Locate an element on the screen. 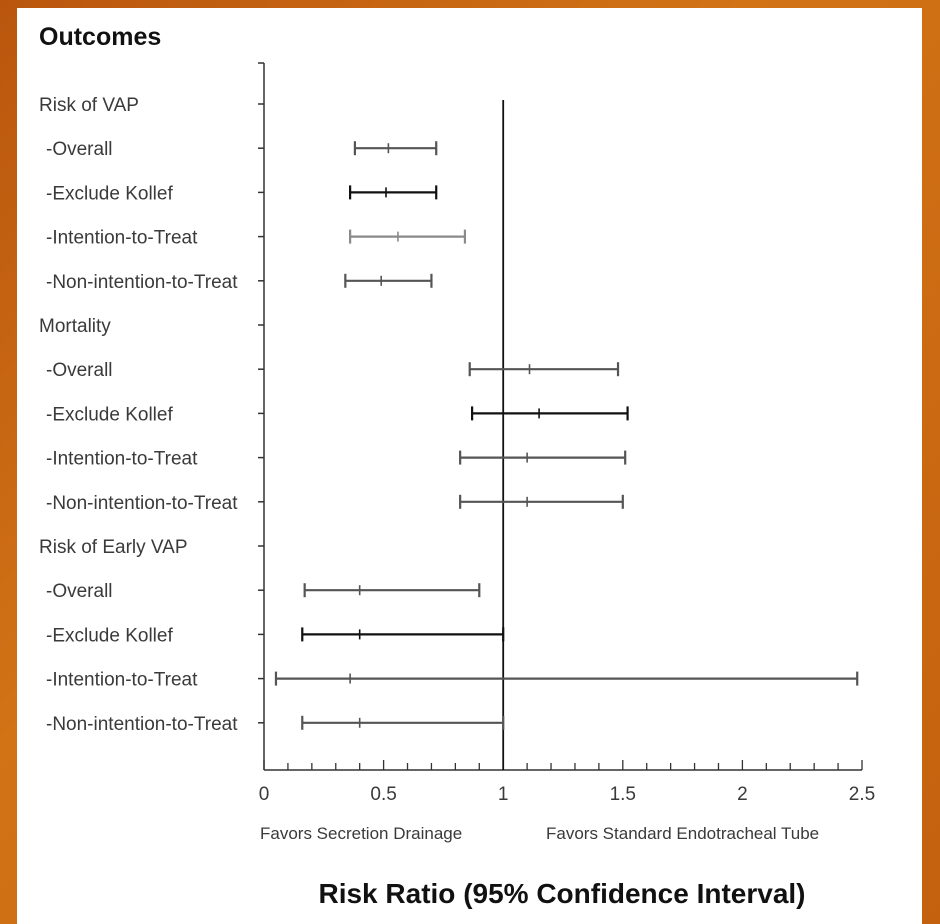 This screenshot has width=940, height=924. x-axis-label: Risk Ratio (95% Confidence Interval) is located at coordinates (561, 893).